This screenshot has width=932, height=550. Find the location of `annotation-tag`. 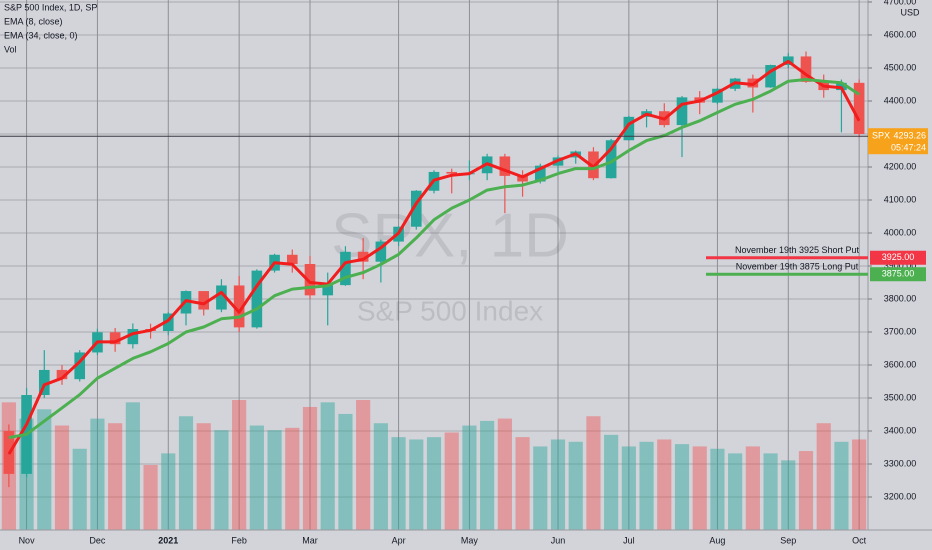

annotation-tag is located at coordinates (898, 274).